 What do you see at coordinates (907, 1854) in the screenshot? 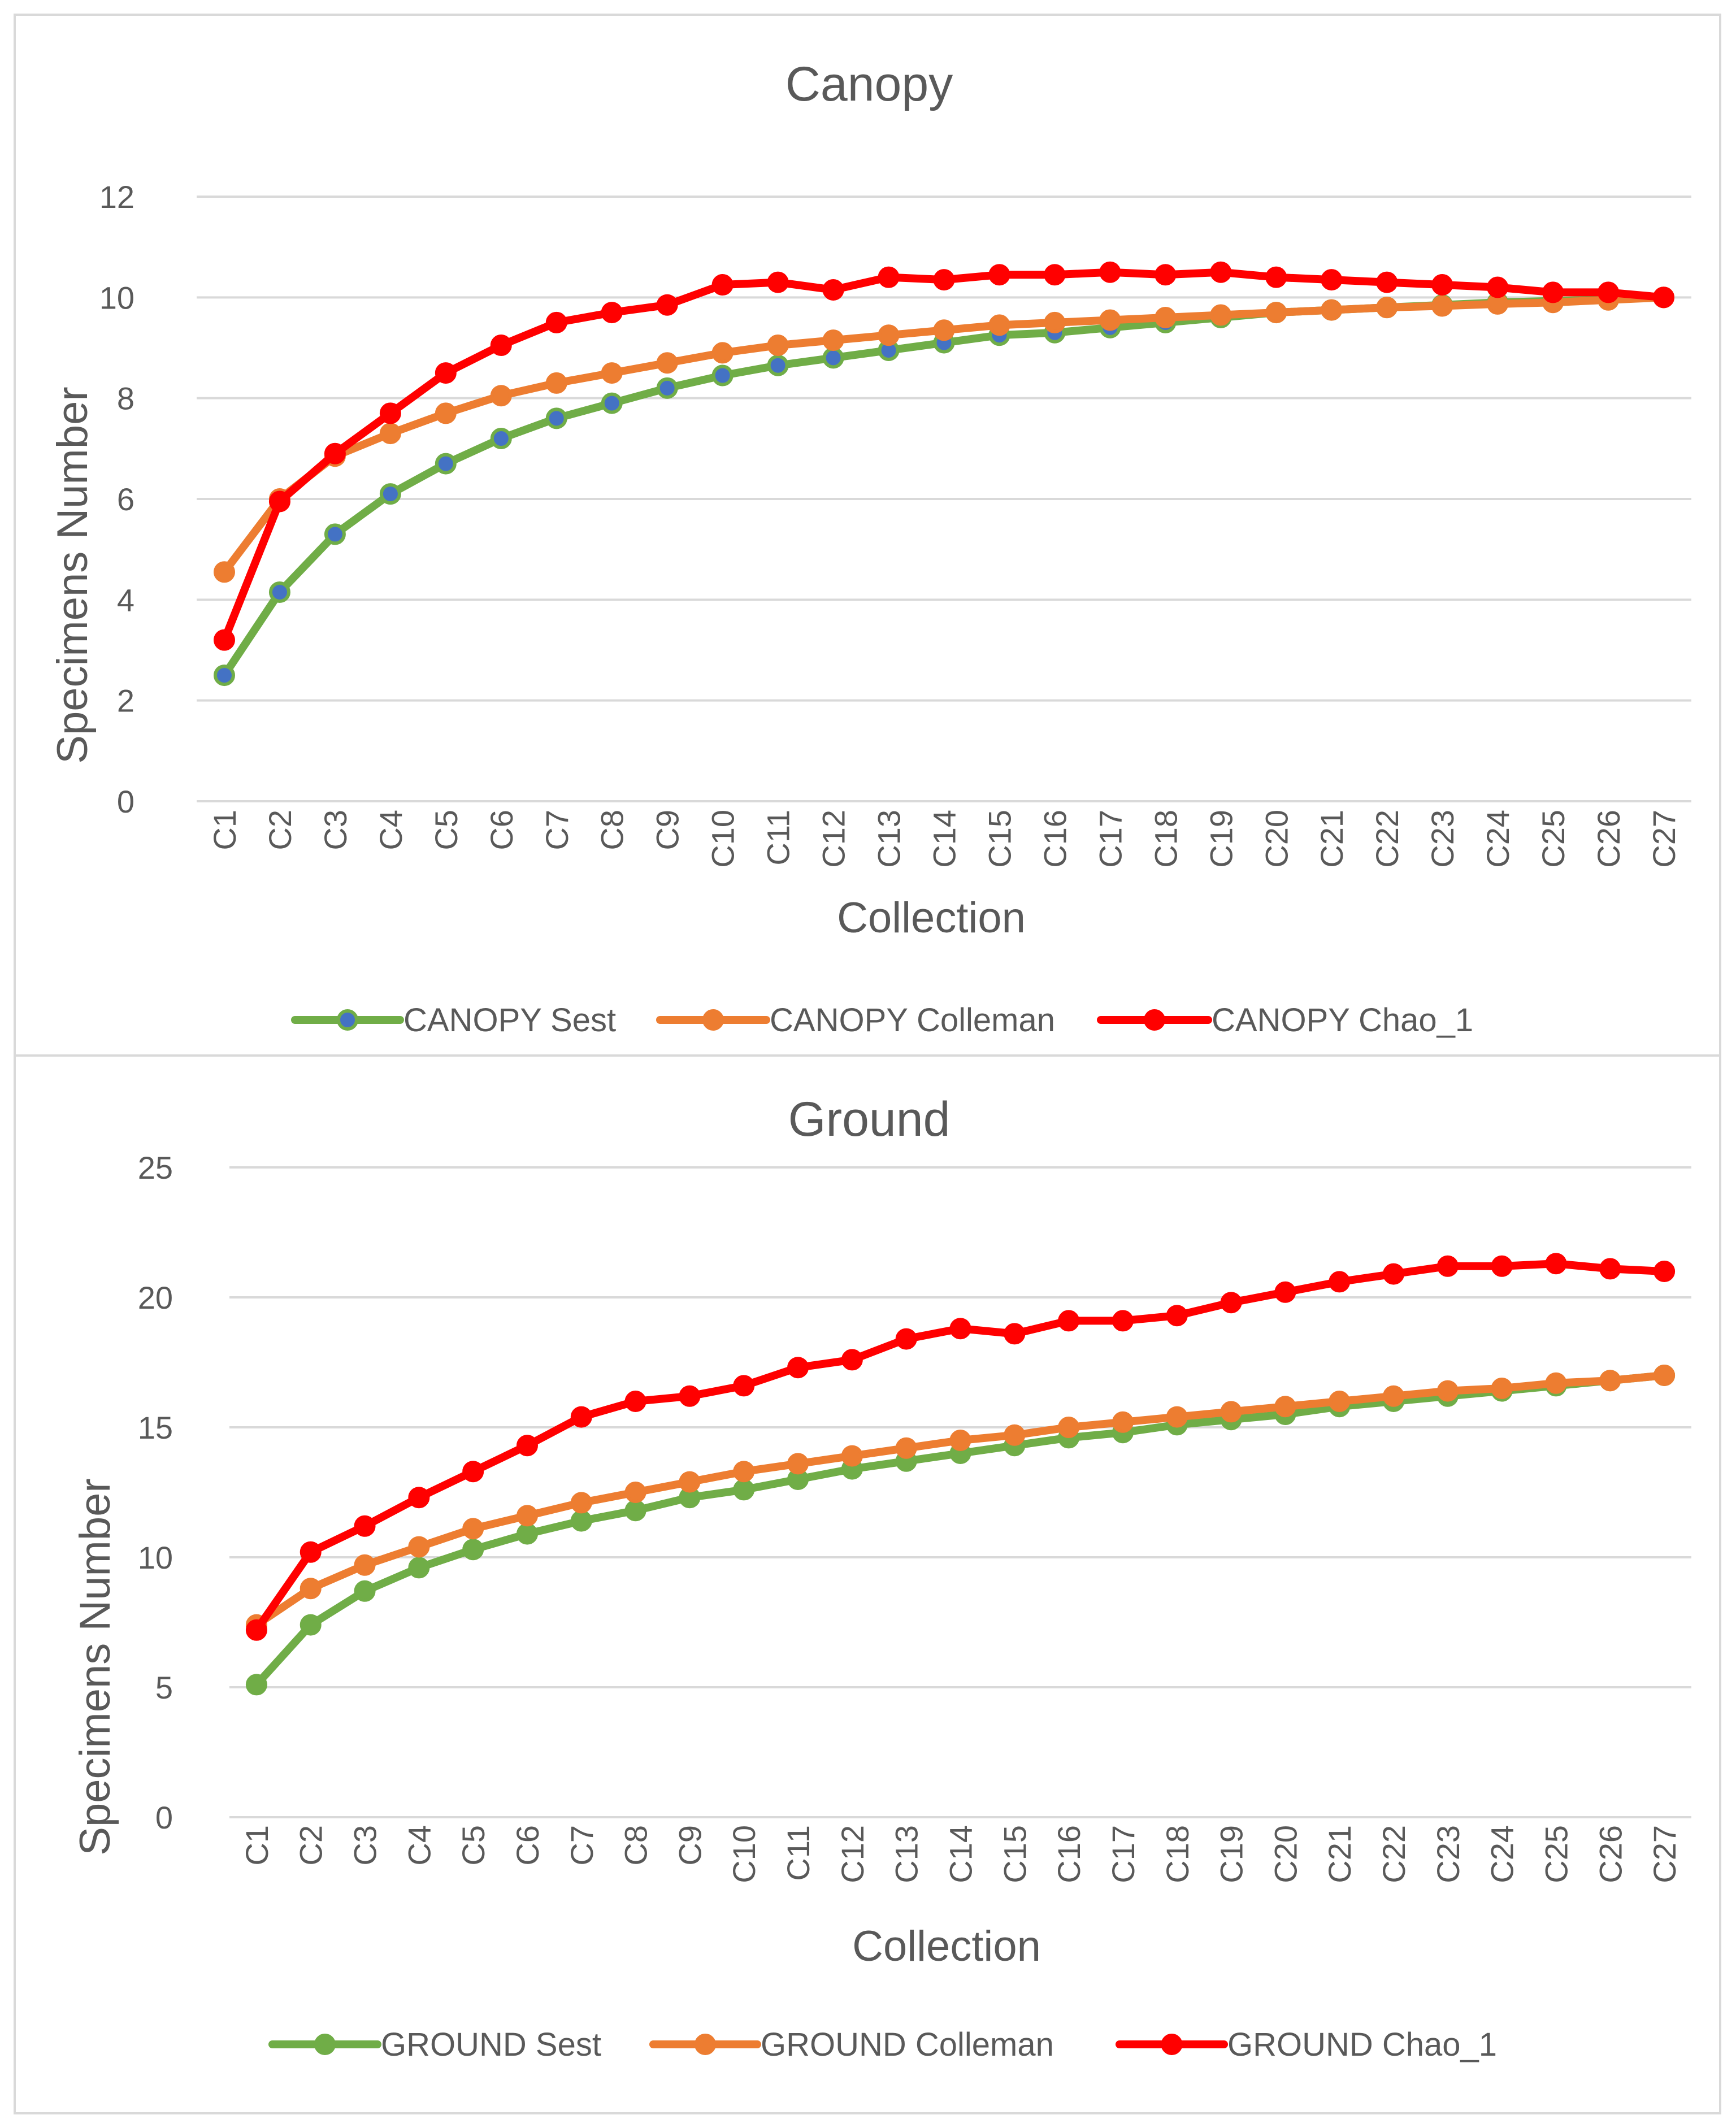
I see `x-tick-label: C13` at bounding box center [907, 1854].